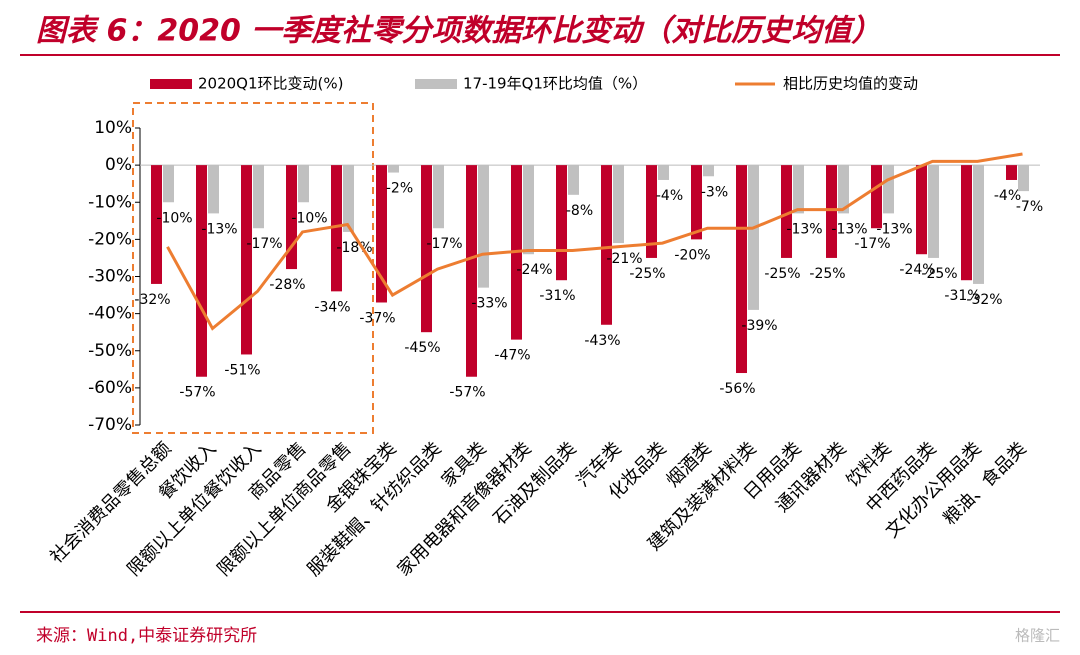 Image resolution: width=1080 pixels, height=655 pixels. What do you see at coordinates (714, 192) in the screenshot?
I see `data-label: -3%` at bounding box center [714, 192].